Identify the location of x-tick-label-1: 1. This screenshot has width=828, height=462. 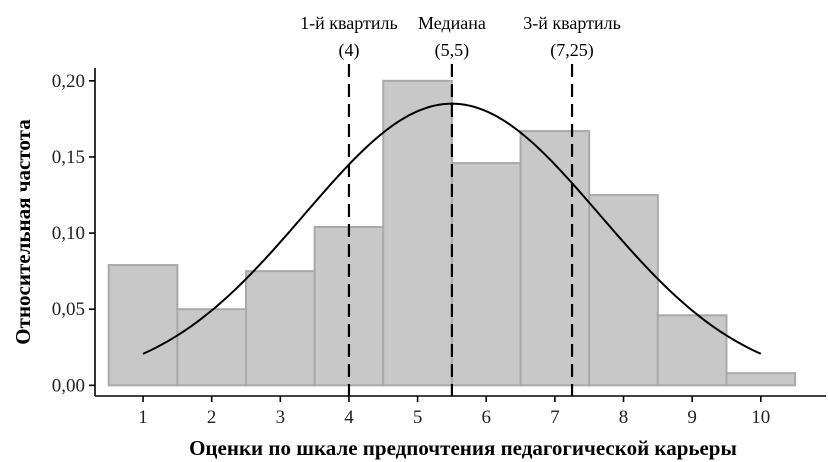
(143, 417).